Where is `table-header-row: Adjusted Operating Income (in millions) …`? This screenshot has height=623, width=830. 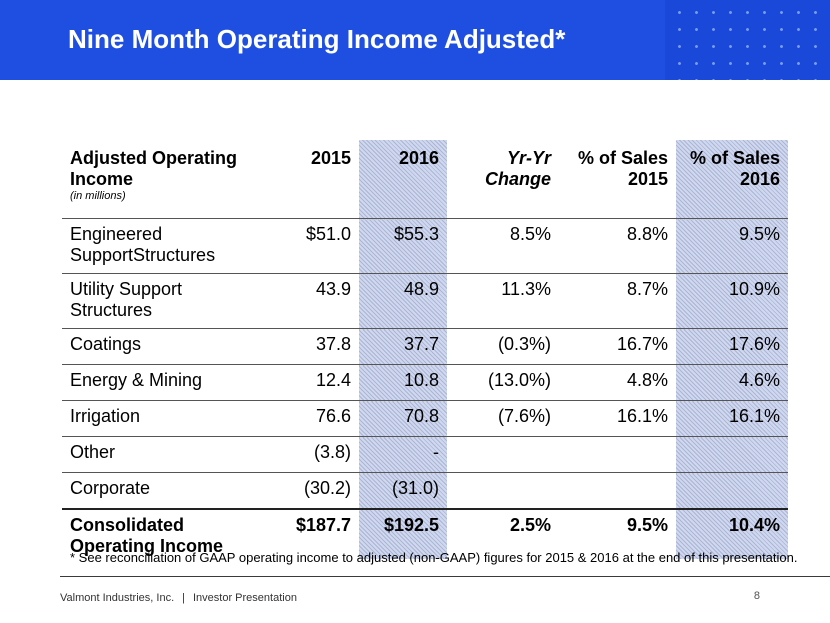 table-header-row: Adjusted Operating Income (in millions) … is located at coordinates (425, 179).